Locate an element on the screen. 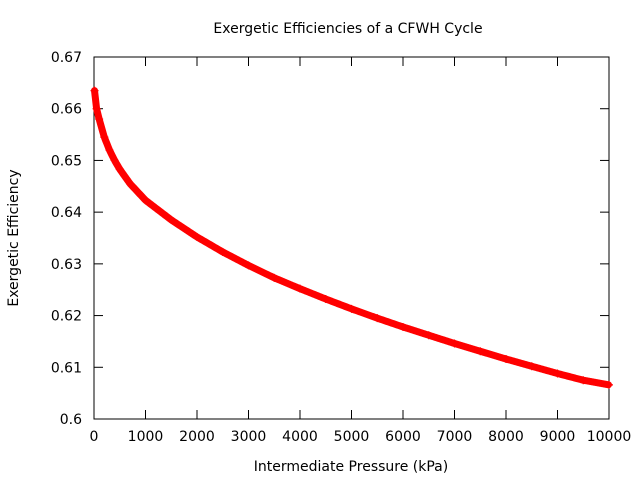 The width and height of the screenshot is (640, 480). y-axis-label: Exergetic Efficiency is located at coordinates (14, 237).